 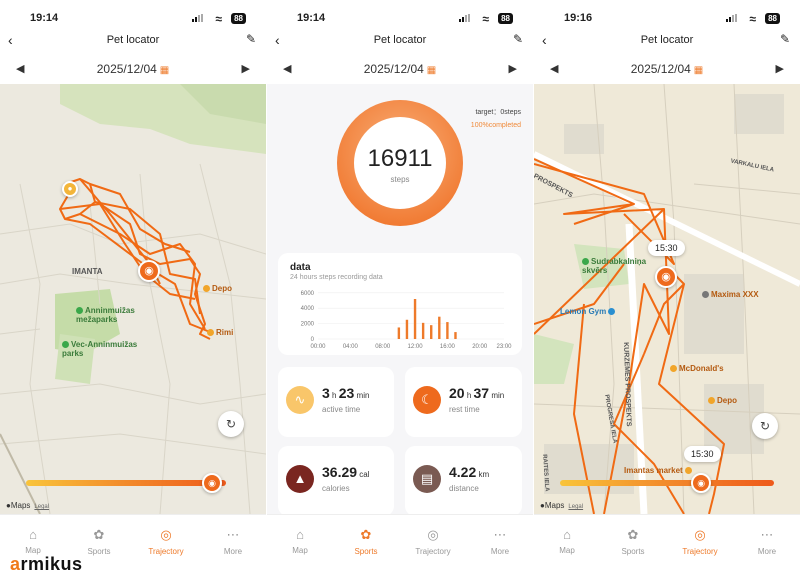 I want to click on map-poi-mcdonalds: McDonald's, so click(x=697, y=368).